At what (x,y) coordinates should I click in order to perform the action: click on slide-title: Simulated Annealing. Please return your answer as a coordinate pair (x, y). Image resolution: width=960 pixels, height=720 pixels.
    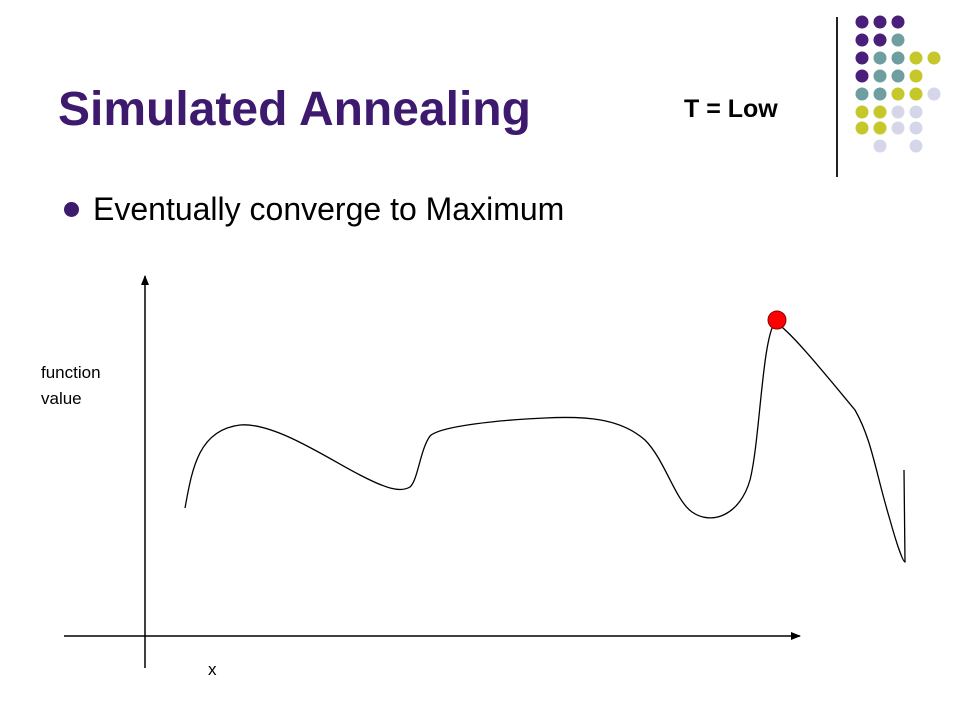
    Looking at the image, I should click on (294, 109).